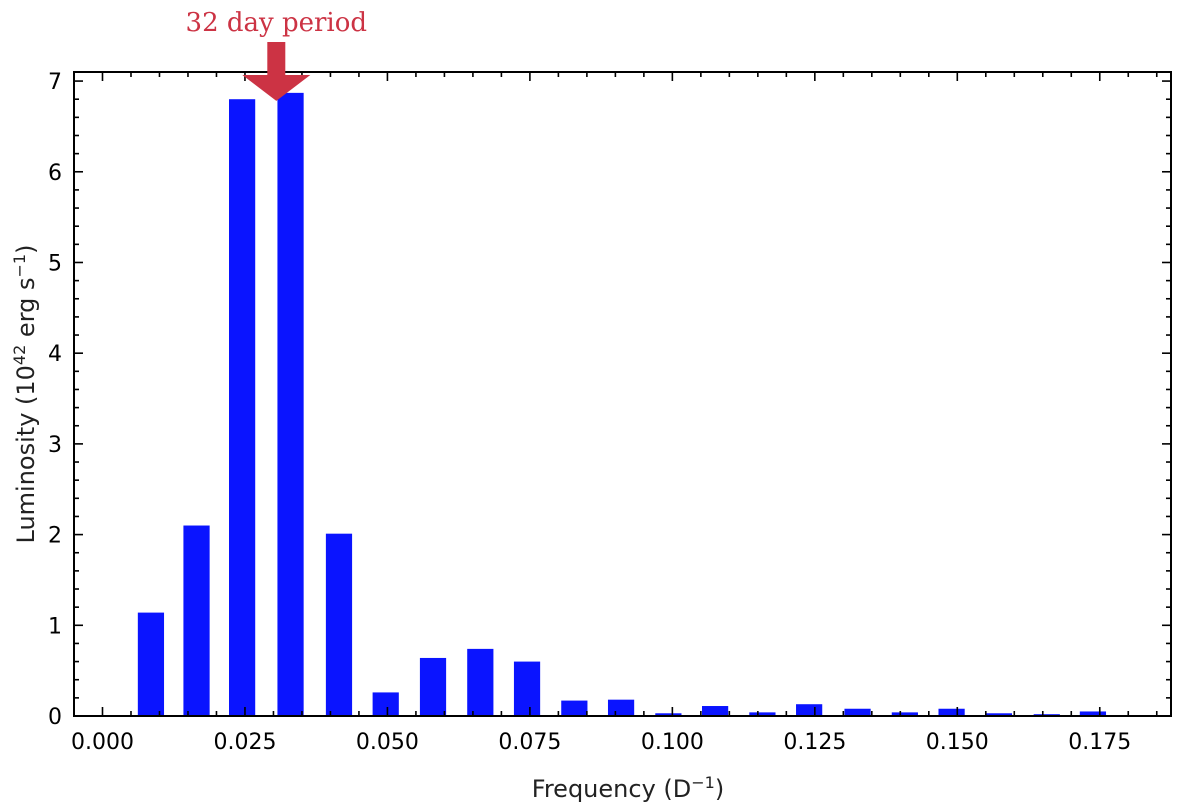 This screenshot has height=807, width=1200. What do you see at coordinates (814, 742) in the screenshot?
I see `x-tick-label: 0.125` at bounding box center [814, 742].